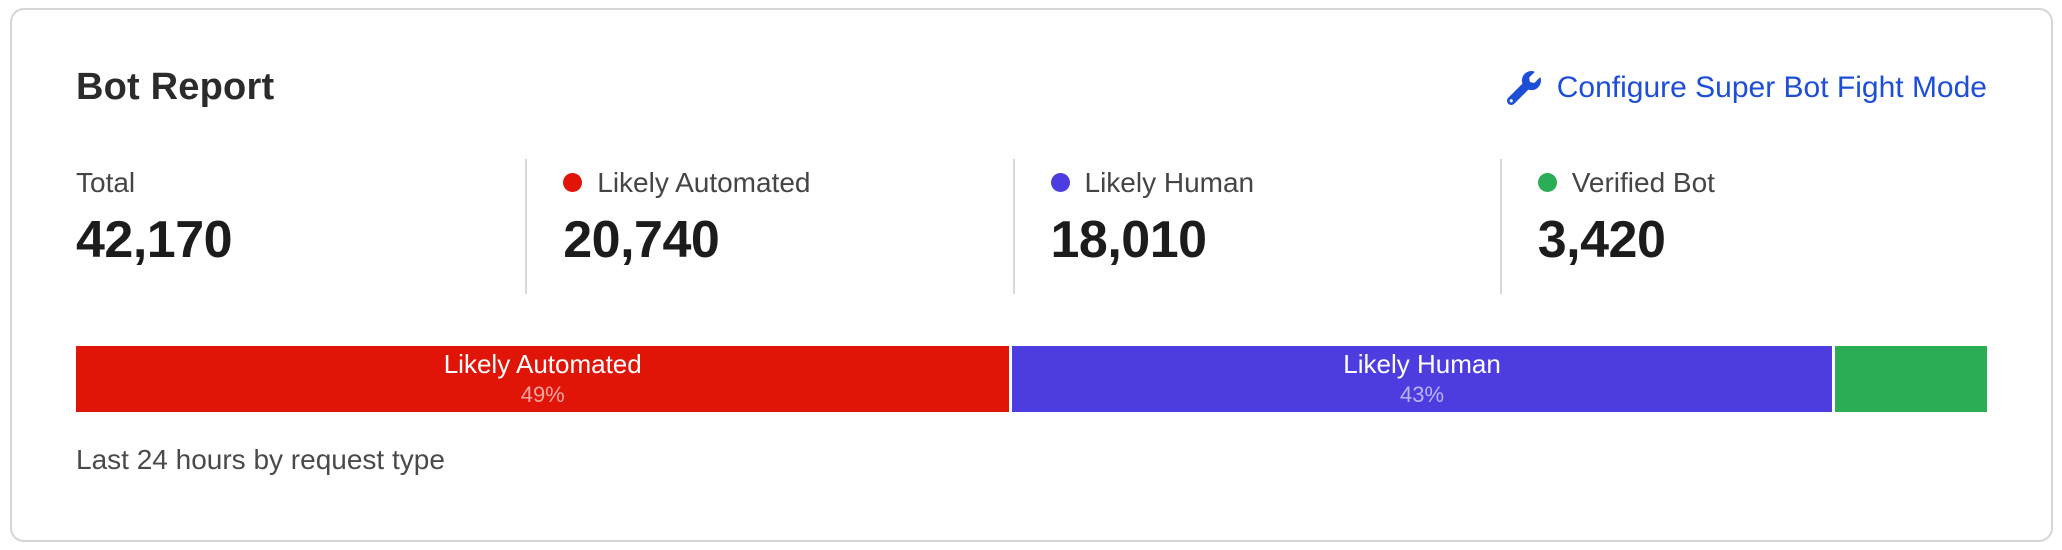 Image resolution: width=2062 pixels, height=550 pixels. Describe the element at coordinates (154, 240) in the screenshot. I see `stat-value: 42,170` at that location.